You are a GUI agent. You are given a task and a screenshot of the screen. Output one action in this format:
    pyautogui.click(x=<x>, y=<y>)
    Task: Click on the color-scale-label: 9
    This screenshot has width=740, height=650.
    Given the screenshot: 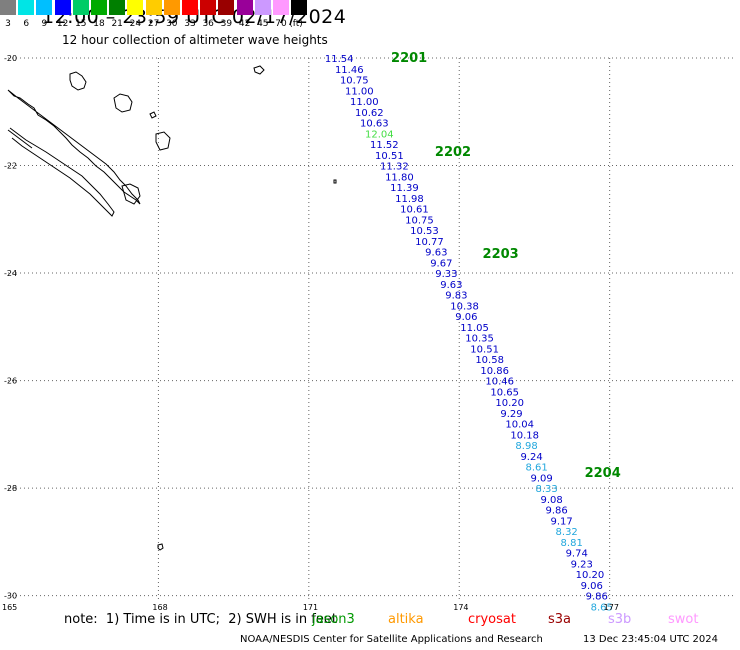 What is the action you would take?
    pyautogui.click(x=44, y=24)
    